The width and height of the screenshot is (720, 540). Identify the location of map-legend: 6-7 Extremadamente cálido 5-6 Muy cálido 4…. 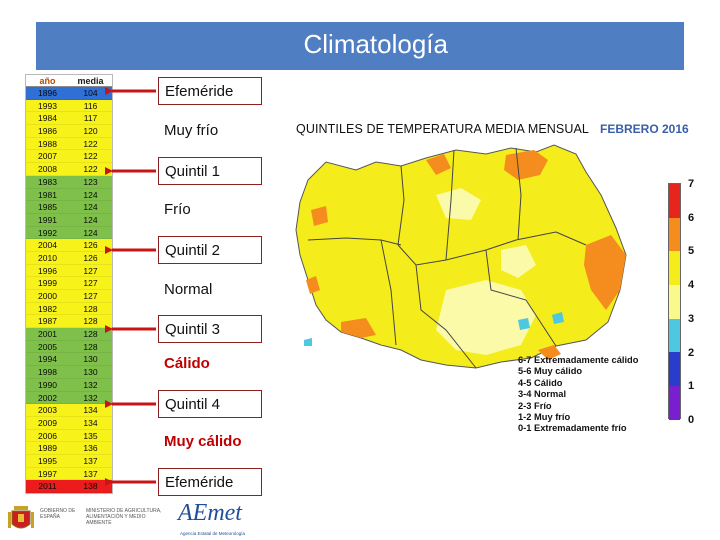
(578, 395).